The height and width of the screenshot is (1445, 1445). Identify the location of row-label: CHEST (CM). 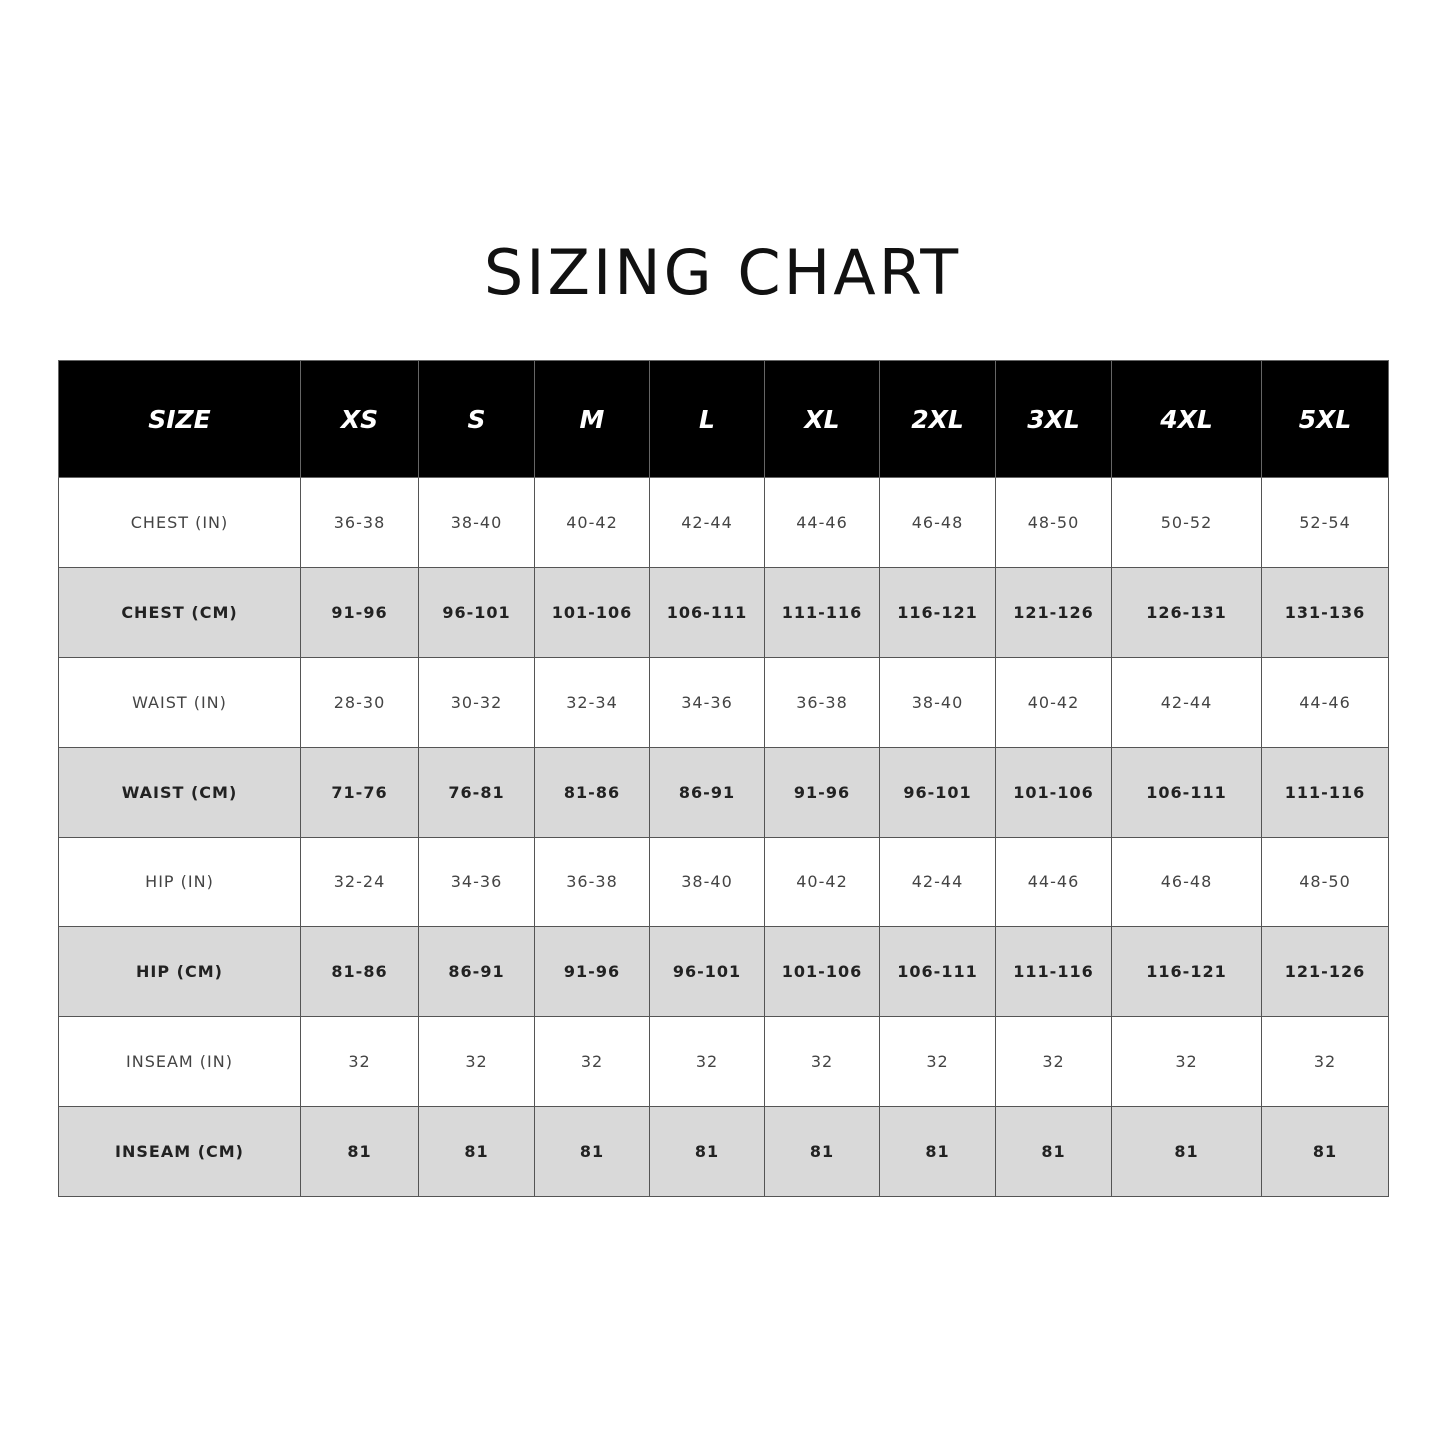
(179, 612).